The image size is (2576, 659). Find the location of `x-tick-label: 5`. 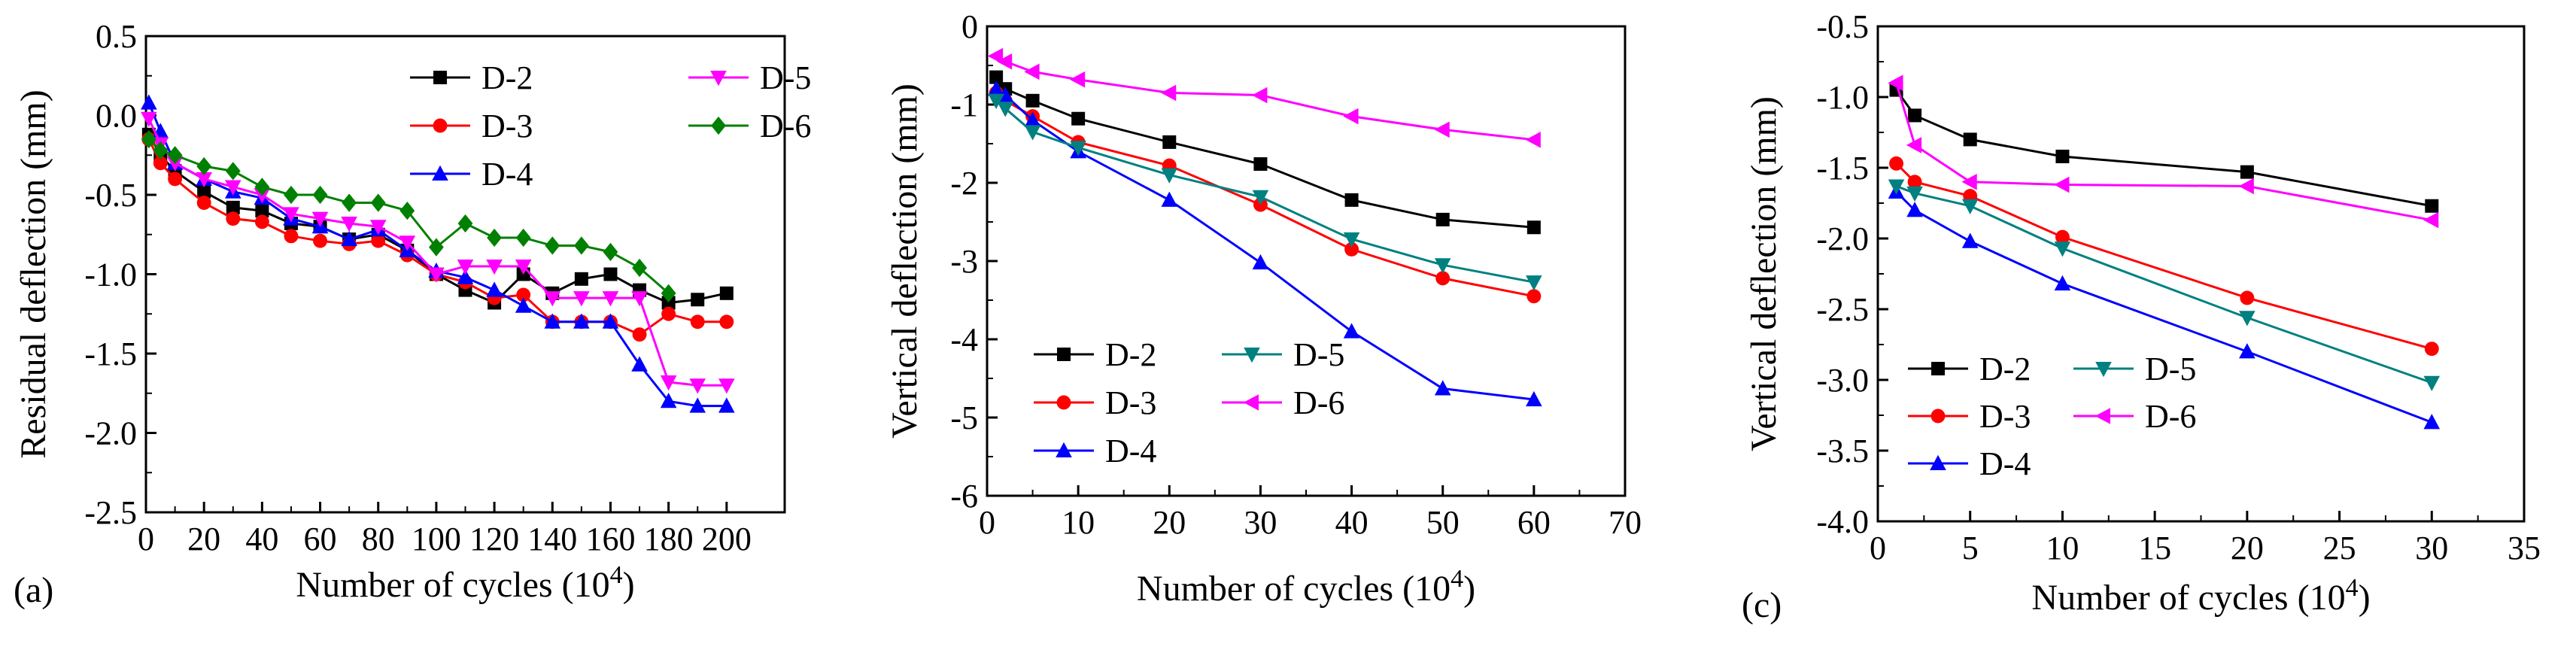

x-tick-label: 5 is located at coordinates (1971, 548).